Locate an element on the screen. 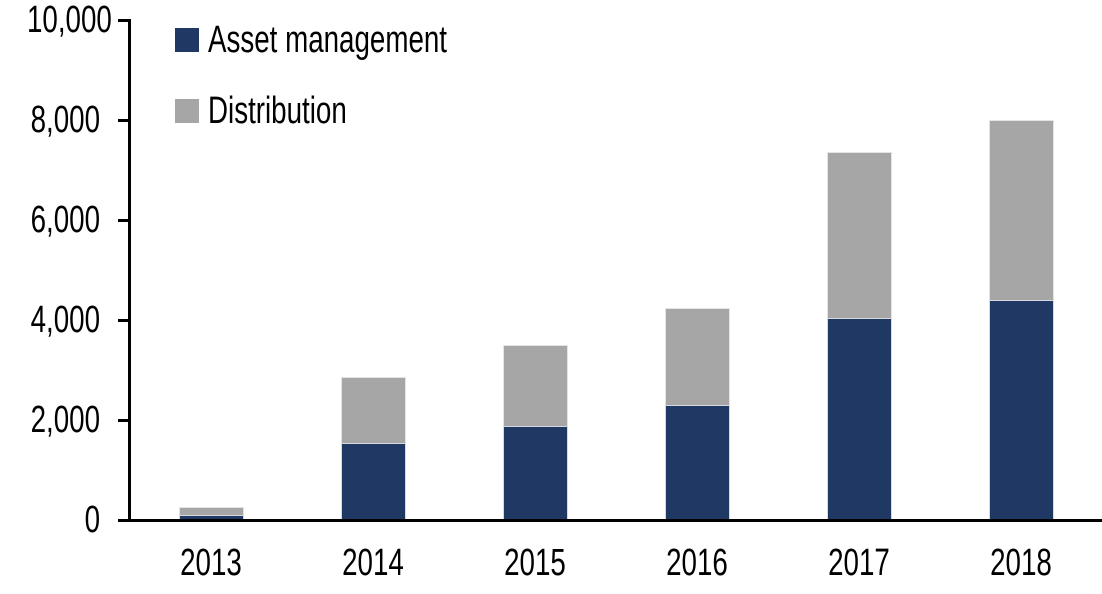 This screenshot has width=1102, height=594. bar-segment-distribution-2016 is located at coordinates (697, 356).